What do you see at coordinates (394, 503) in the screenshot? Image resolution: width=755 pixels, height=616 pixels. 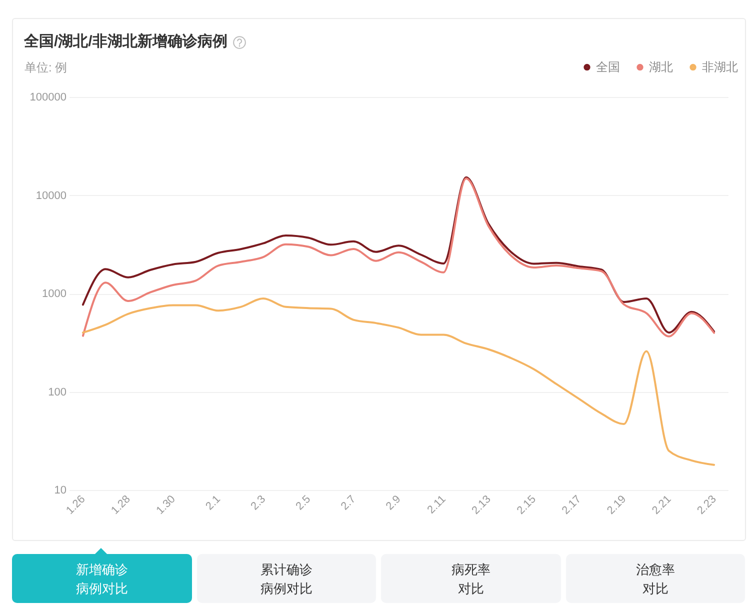 I see `x-tick-label: 2.9` at bounding box center [394, 503].